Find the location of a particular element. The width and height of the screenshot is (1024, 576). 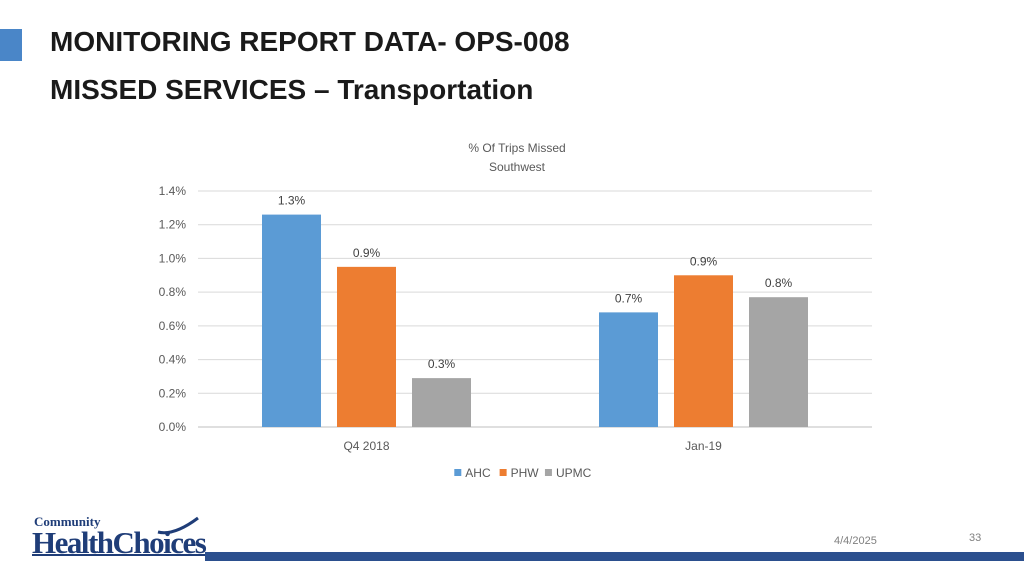

bar-data-label: 1.3% is located at coordinates (292, 201).